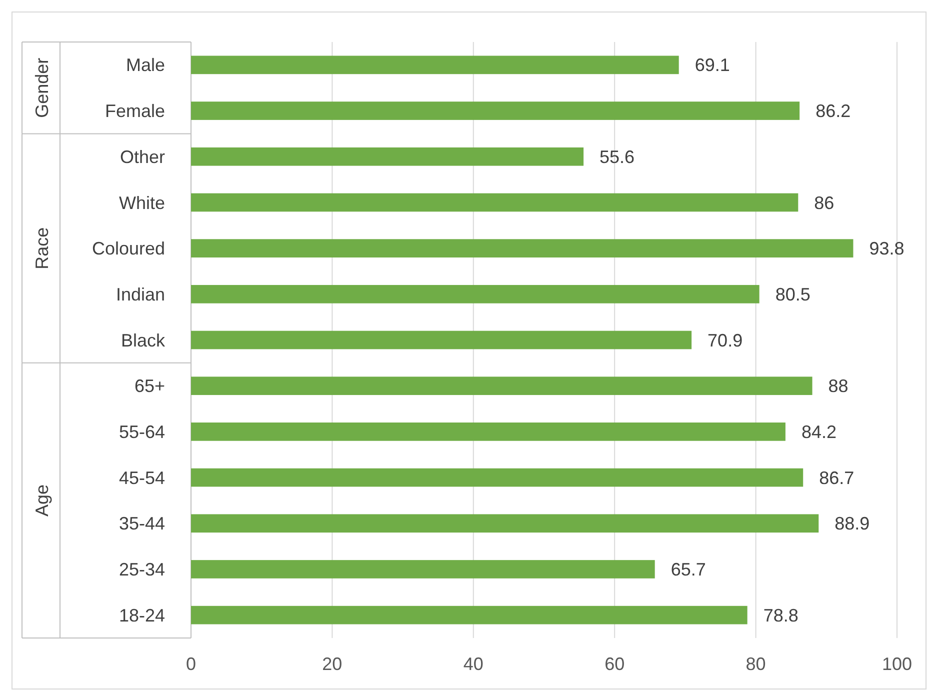 The height and width of the screenshot is (690, 927). I want to click on x-tick-label: 40, so click(473, 664).